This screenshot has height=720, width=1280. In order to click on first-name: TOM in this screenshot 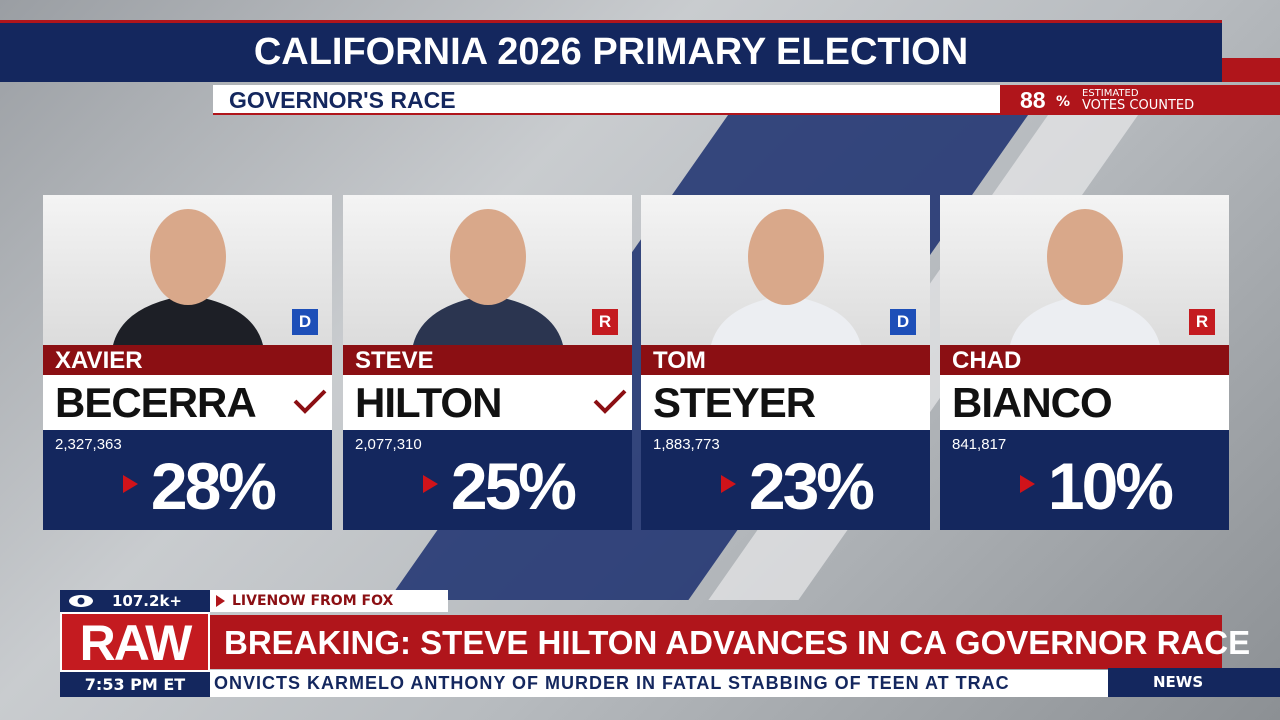, I will do `click(785, 360)`.